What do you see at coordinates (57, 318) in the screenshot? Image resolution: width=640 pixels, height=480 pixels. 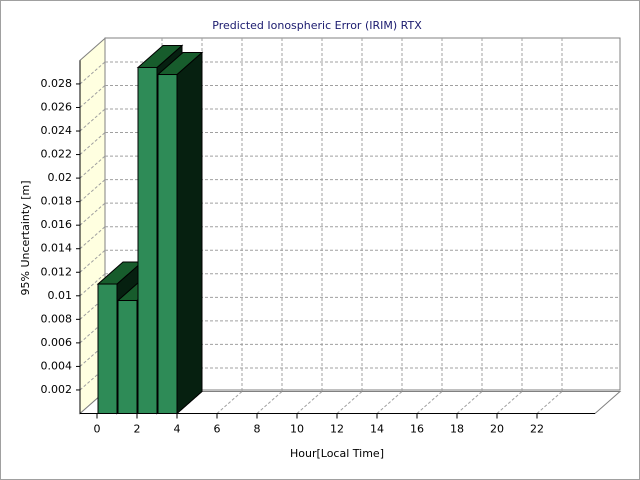 I see `y-tick-label: 0.008` at bounding box center [57, 318].